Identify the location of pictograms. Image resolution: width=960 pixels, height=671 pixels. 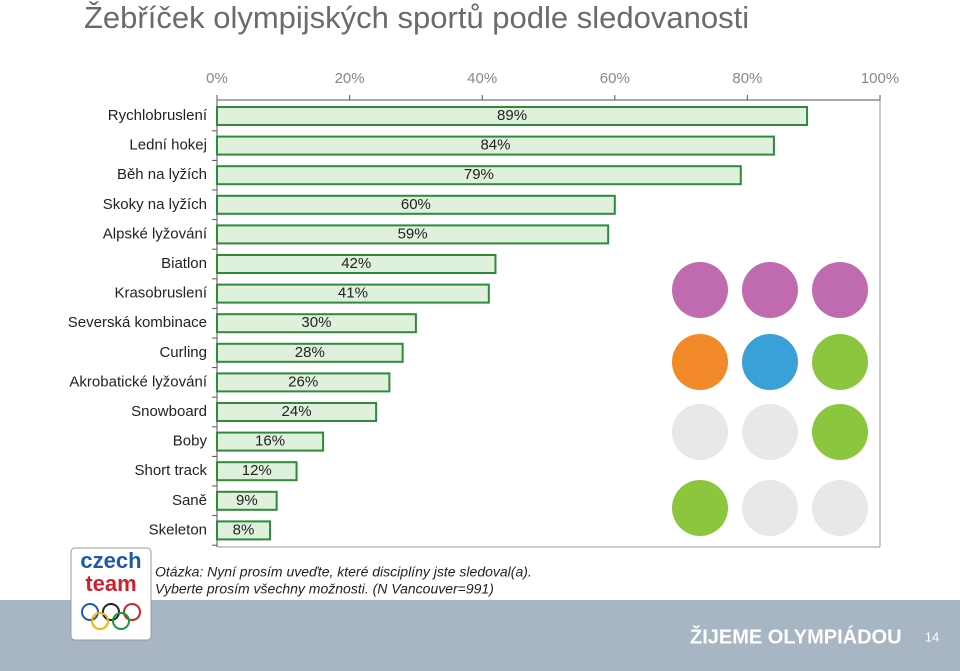
(770, 399).